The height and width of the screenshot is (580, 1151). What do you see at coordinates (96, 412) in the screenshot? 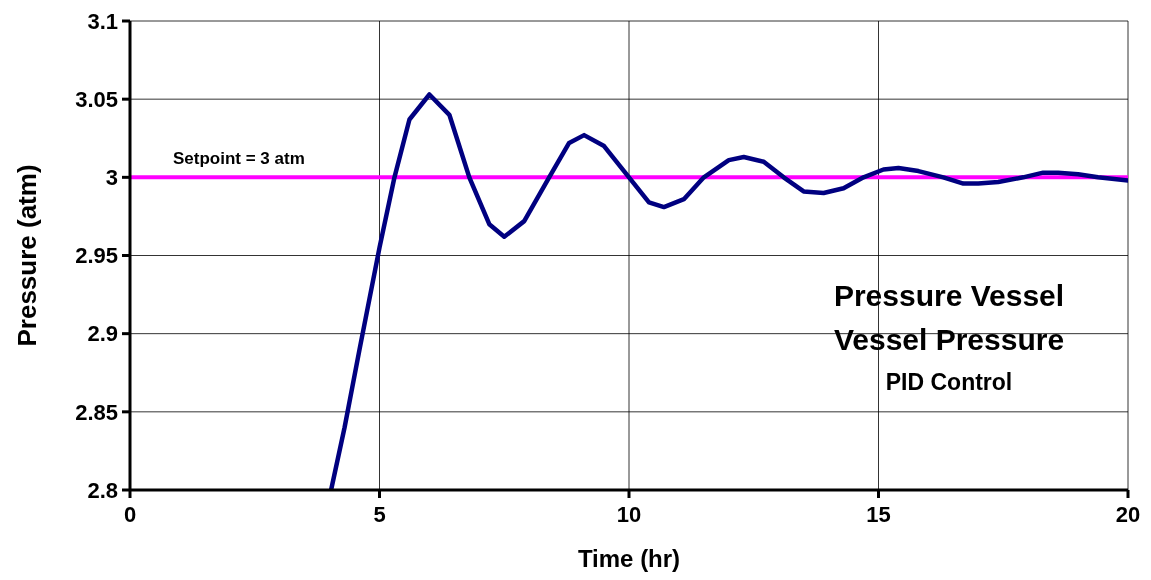
I see `y-tick-label: 2.85` at bounding box center [96, 412].